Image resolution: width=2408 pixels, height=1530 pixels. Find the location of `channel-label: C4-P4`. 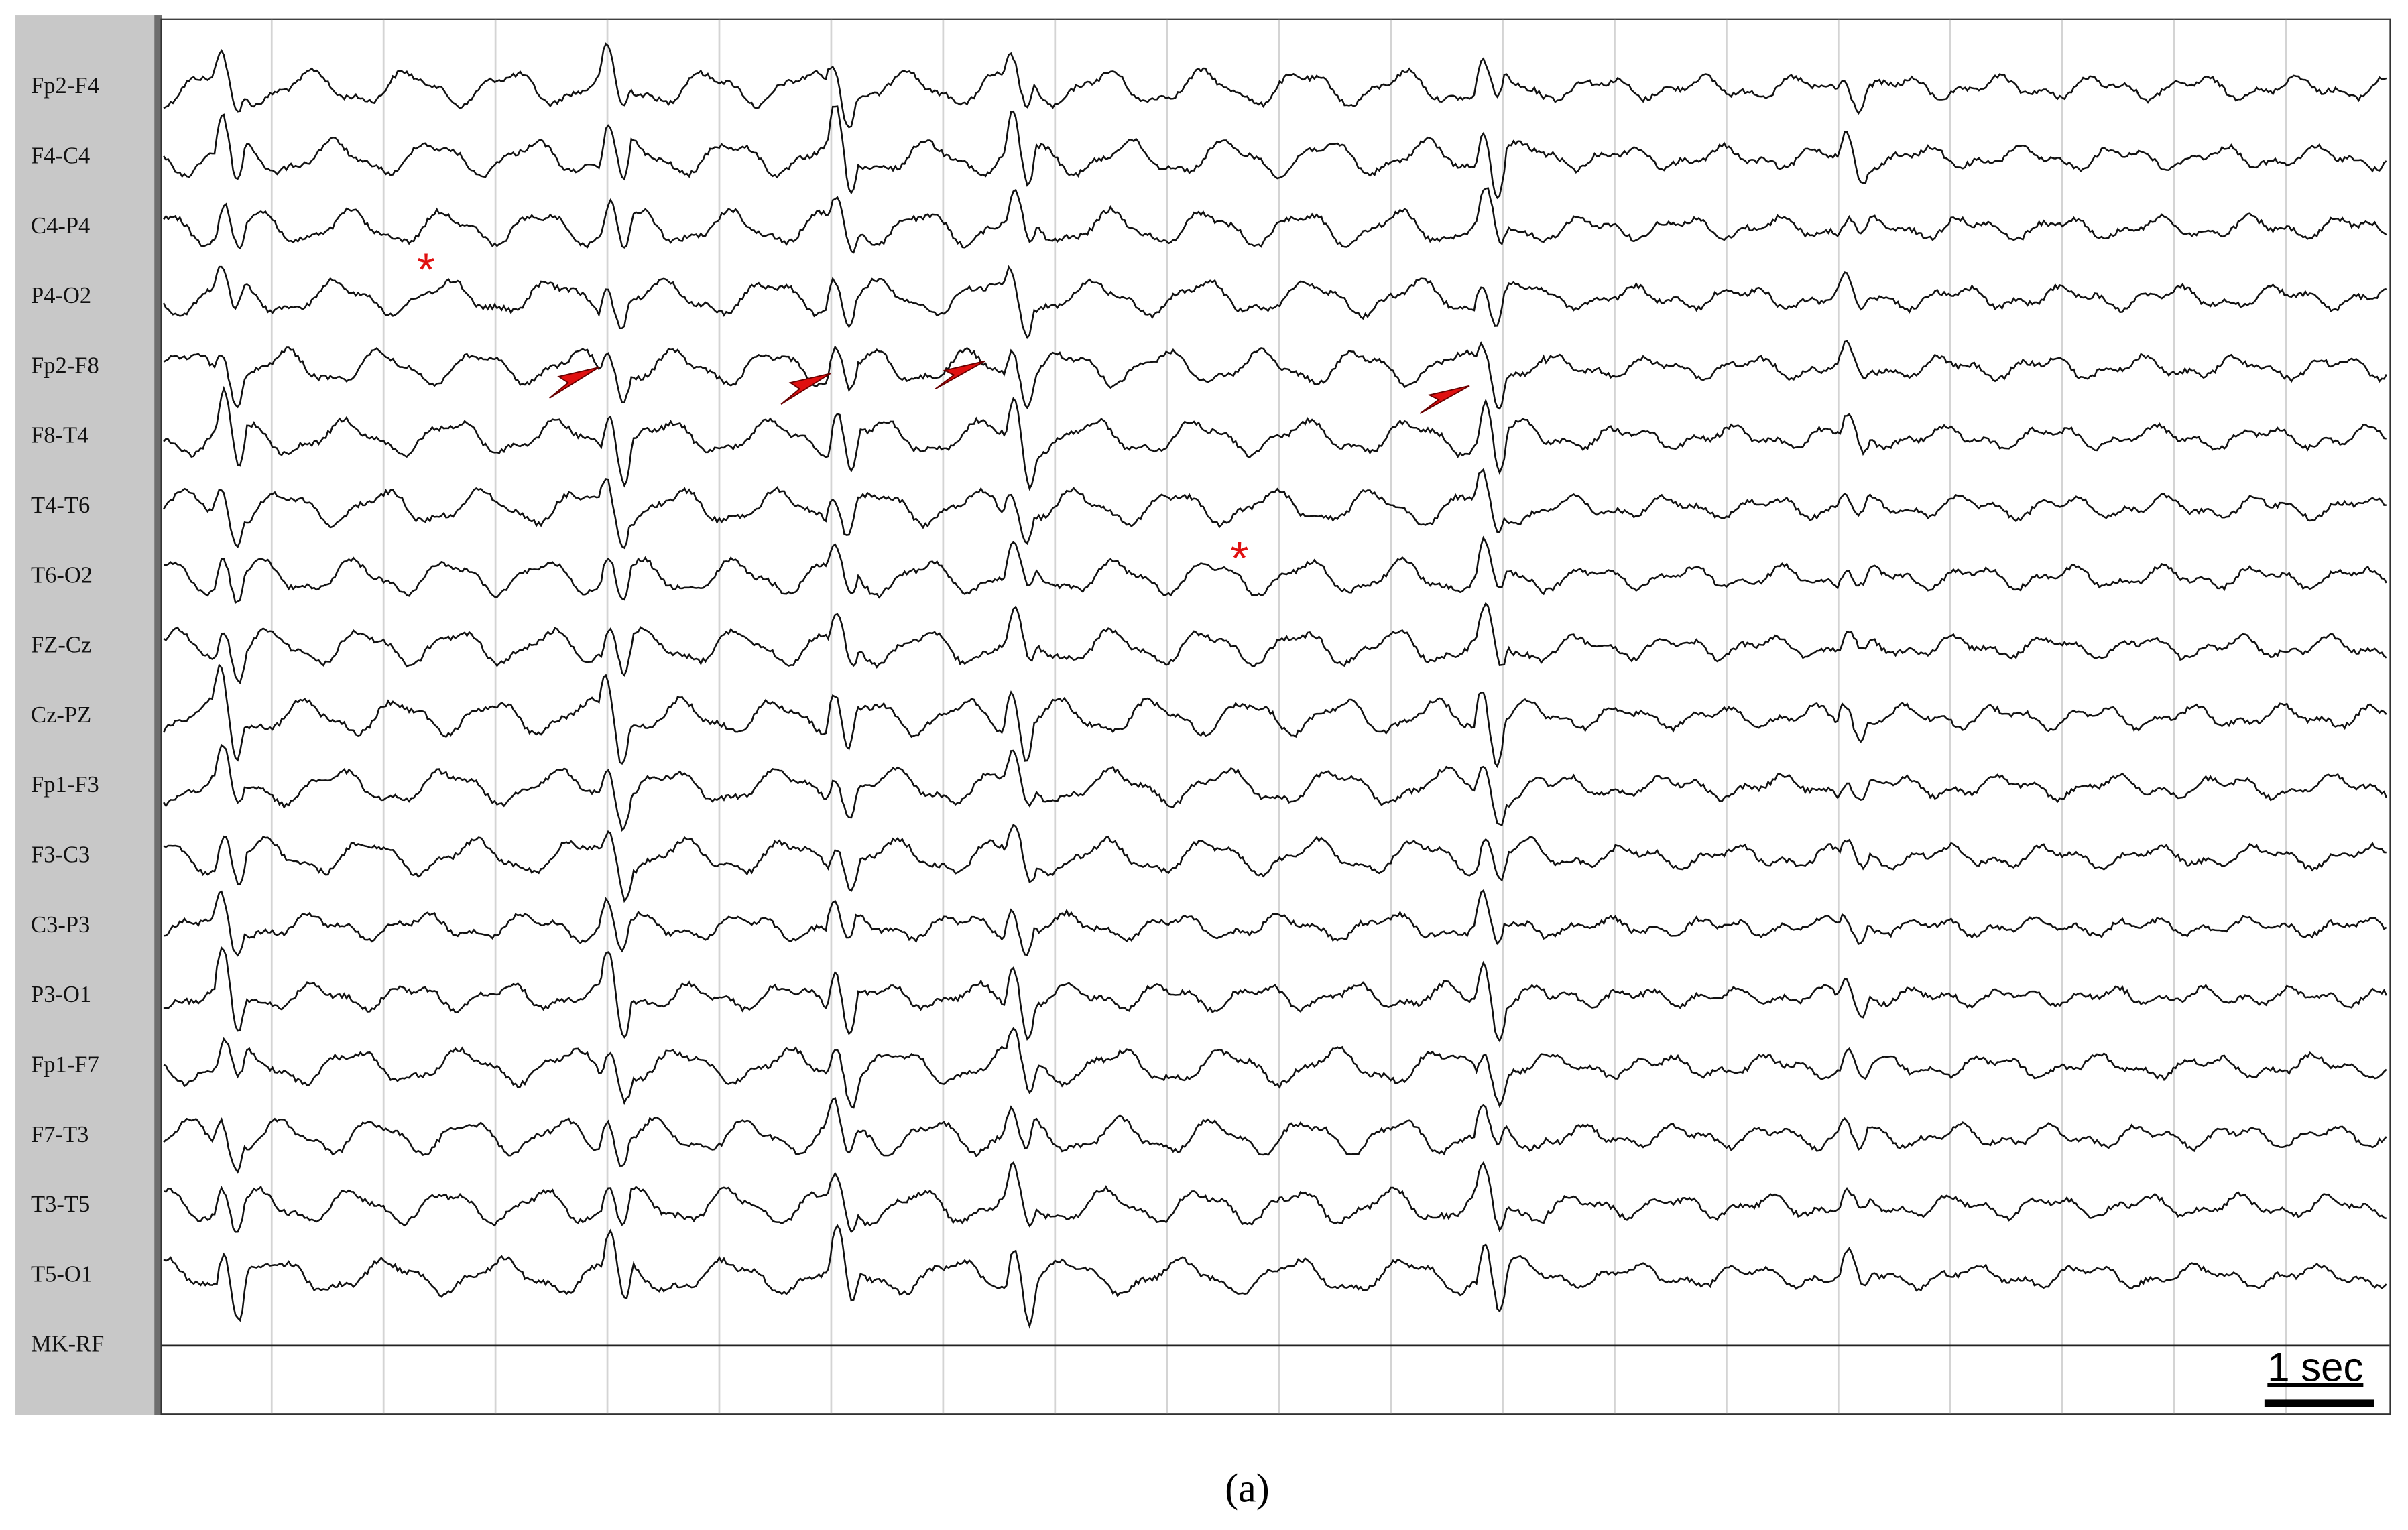

channel-label: C4-P4 is located at coordinates (60, 226).